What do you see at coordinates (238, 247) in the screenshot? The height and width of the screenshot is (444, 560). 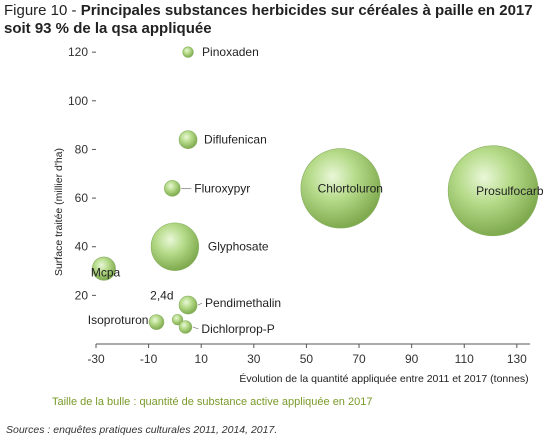 I see `bubble-label: Glyphosate` at bounding box center [238, 247].